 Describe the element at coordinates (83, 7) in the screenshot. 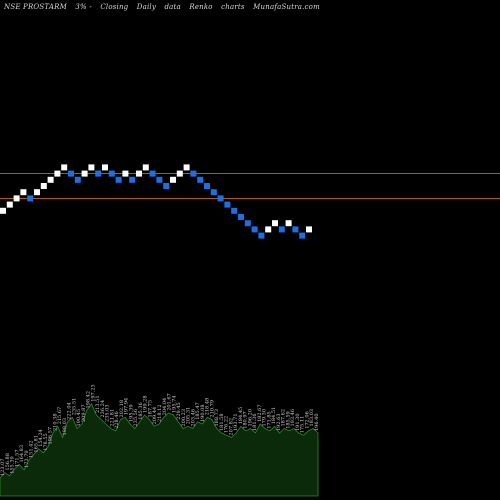

I see `header-change: 3% -` at that location.